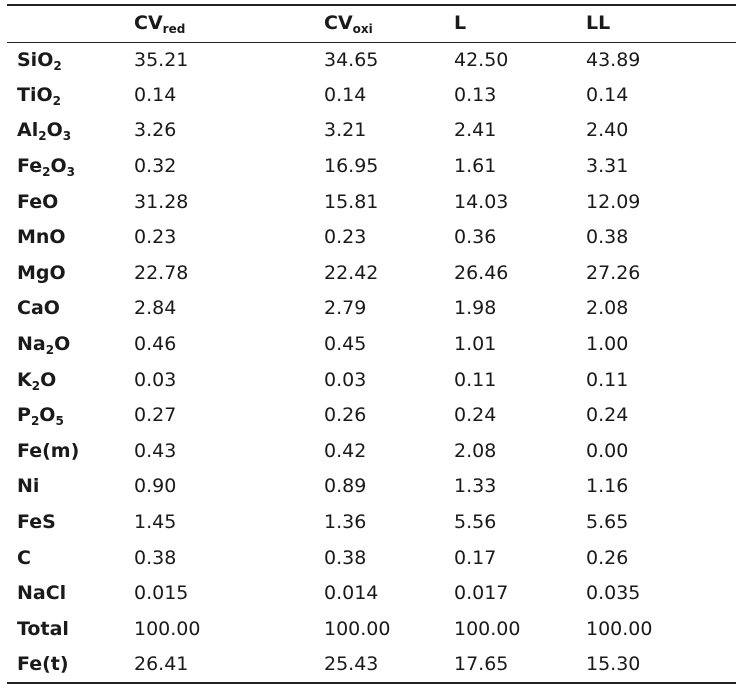 Image resolution: width=743 pixels, height=690 pixels. Describe the element at coordinates (28, 130) in the screenshot. I see `row-label-text: Al` at that location.